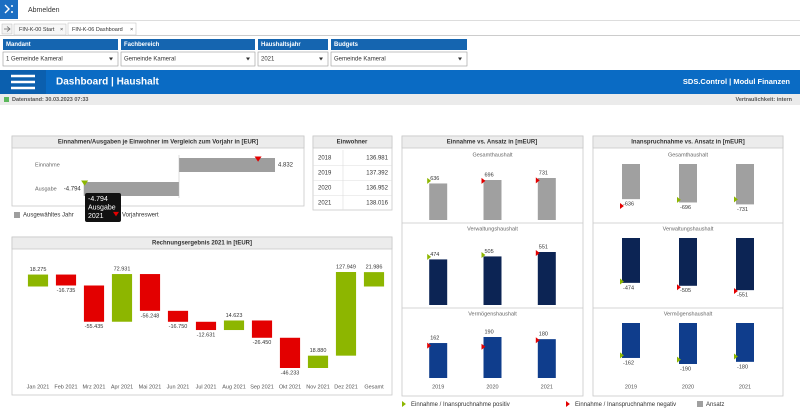 This screenshot has height=412, width=800. What do you see at coordinates (44, 10) in the screenshot?
I see `logout: Abmelden` at bounding box center [44, 10].